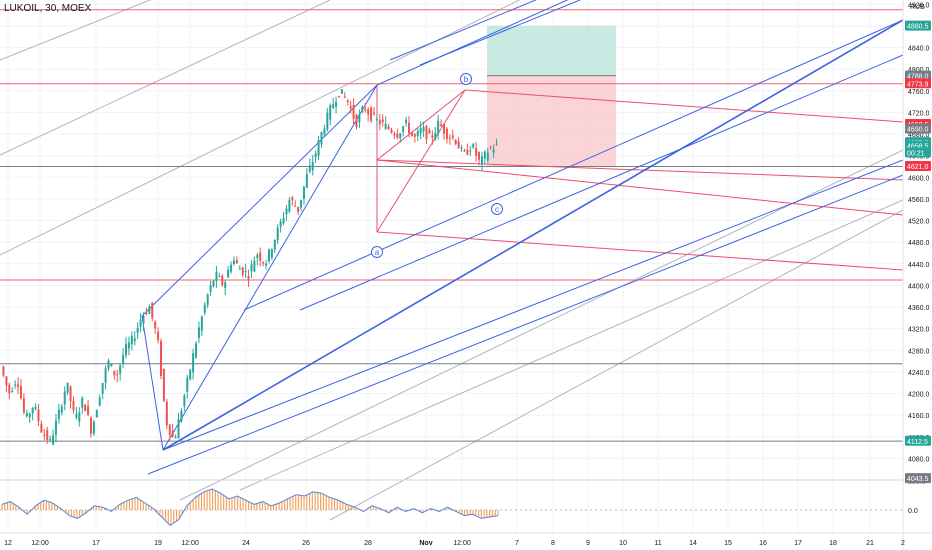 This screenshot has width=932, height=550. Describe the element at coordinates (919, 178) in the screenshot. I see `y-tick-label-13: 4600.0` at that location.